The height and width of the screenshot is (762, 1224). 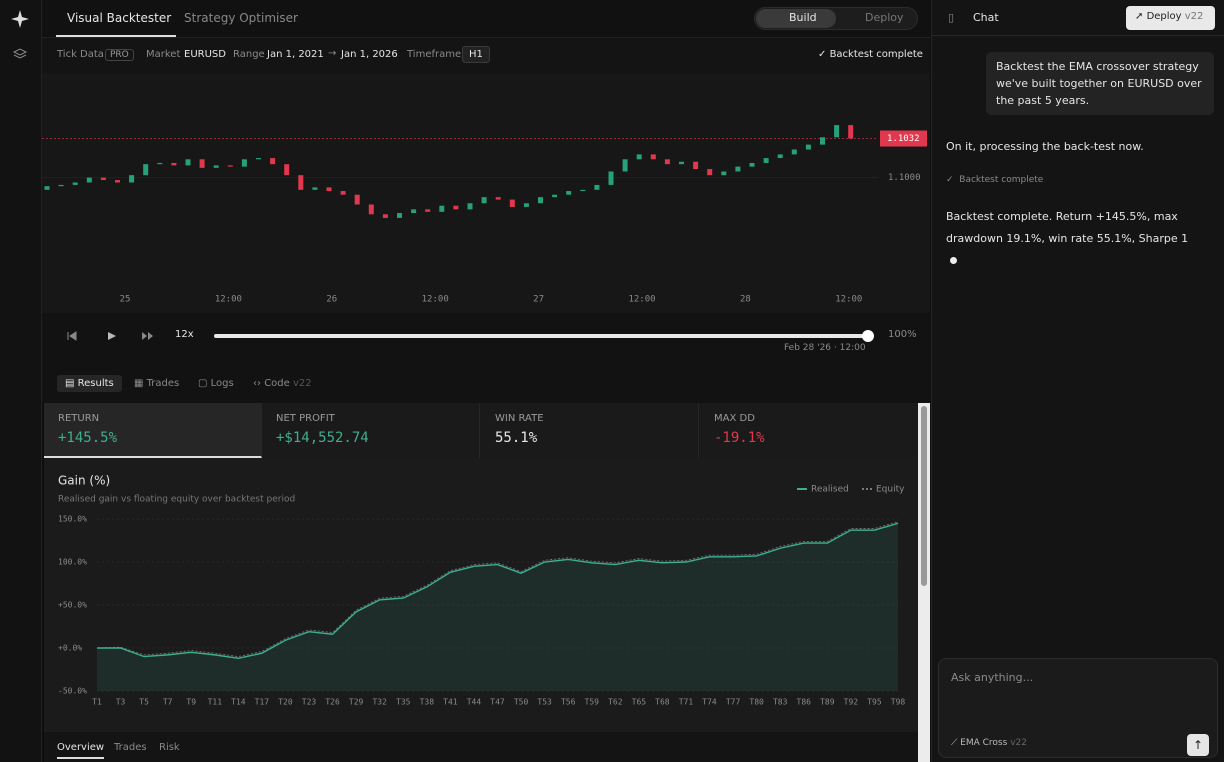 I want to click on x-tick-label: T71, so click(x=686, y=702).